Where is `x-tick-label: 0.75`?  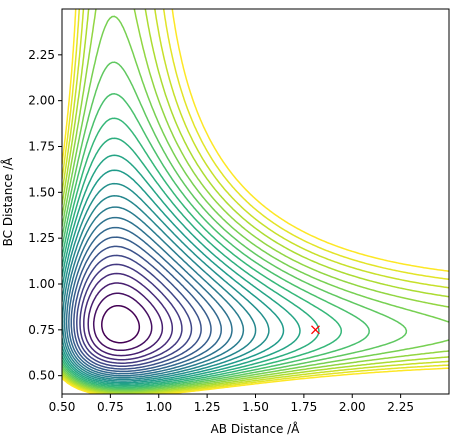
x-tick-label: 0.75 is located at coordinates (110, 407).